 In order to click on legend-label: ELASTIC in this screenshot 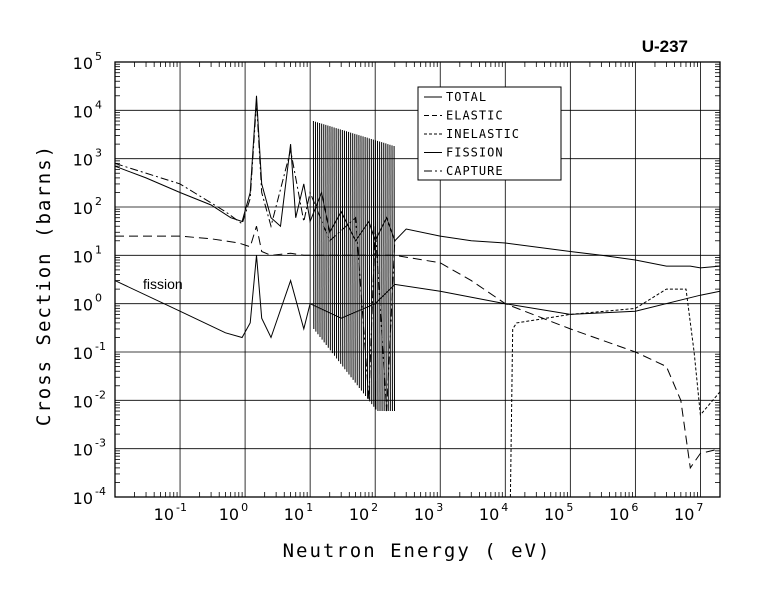, I will do `click(475, 116)`.